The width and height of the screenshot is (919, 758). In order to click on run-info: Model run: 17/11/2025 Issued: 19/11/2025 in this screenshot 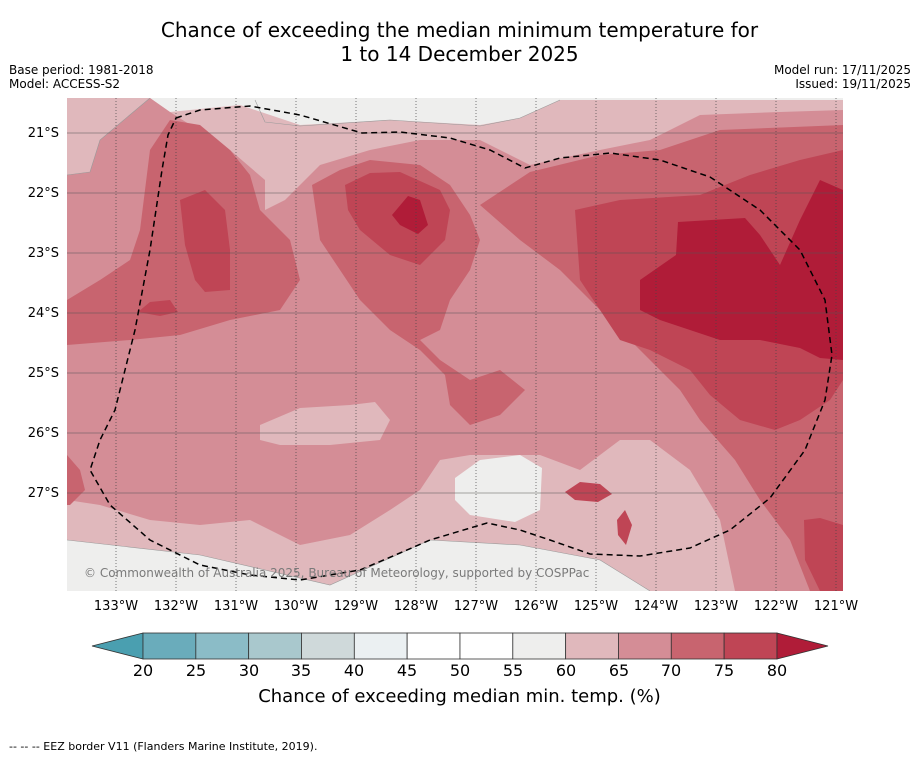, I will do `click(842, 77)`.